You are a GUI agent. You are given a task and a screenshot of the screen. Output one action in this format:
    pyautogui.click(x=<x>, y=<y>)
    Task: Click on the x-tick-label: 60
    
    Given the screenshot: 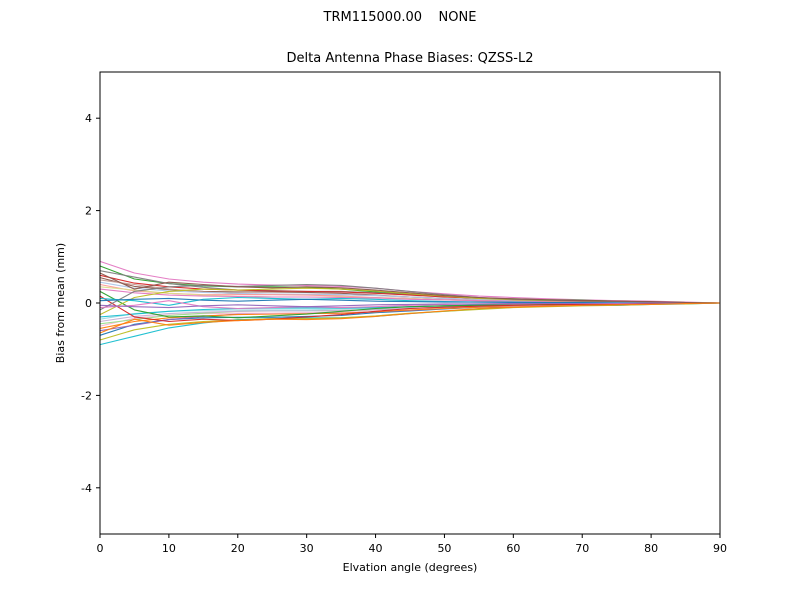 What is the action you would take?
    pyautogui.click(x=513, y=548)
    